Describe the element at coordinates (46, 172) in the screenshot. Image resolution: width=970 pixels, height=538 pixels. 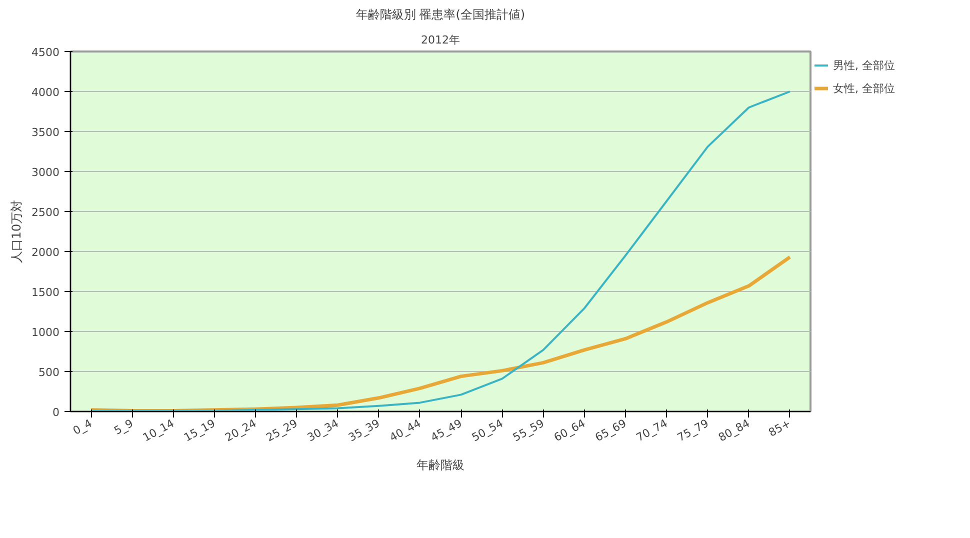
I see `y-tick-label: 3000` at that location.